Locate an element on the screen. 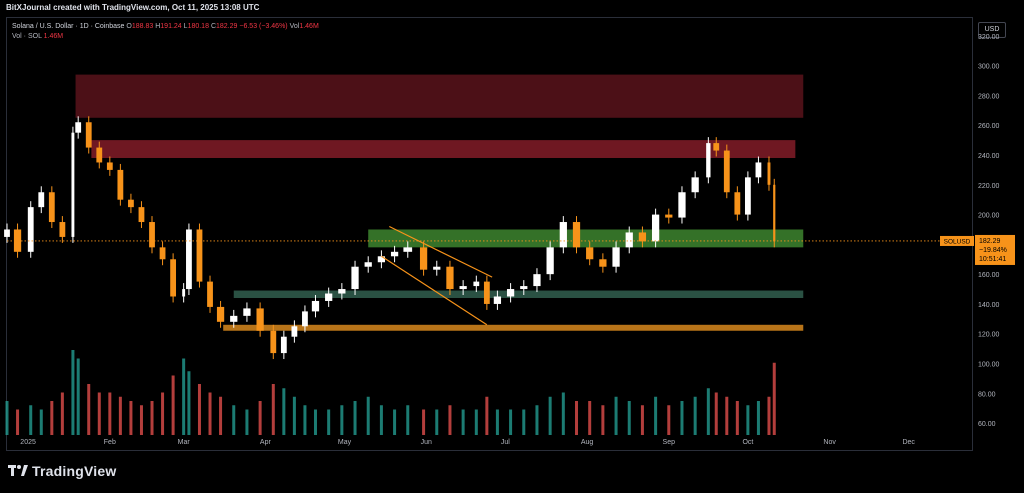 This screenshot has height=493, width=1024. change-value: −6.53 (−3.46%) is located at coordinates (263, 26).